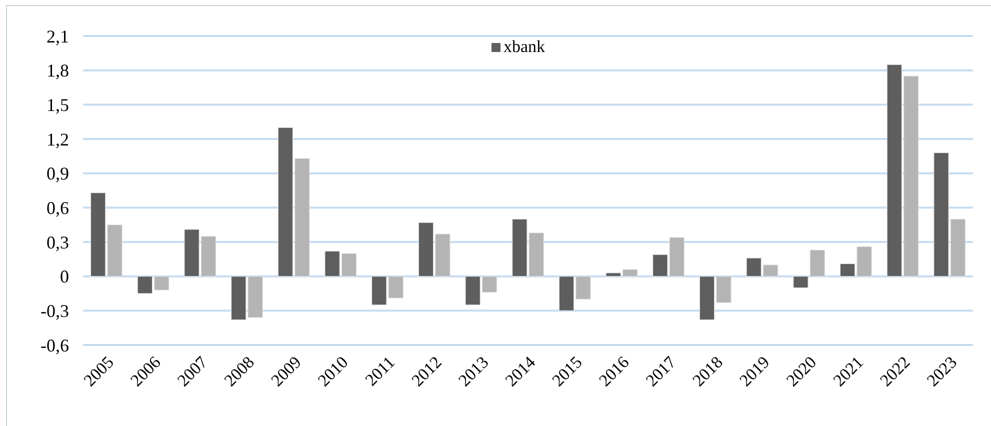 The height and width of the screenshot is (426, 991). Describe the element at coordinates (54, 310) in the screenshot. I see `y-tick-label: -0,3` at that location.